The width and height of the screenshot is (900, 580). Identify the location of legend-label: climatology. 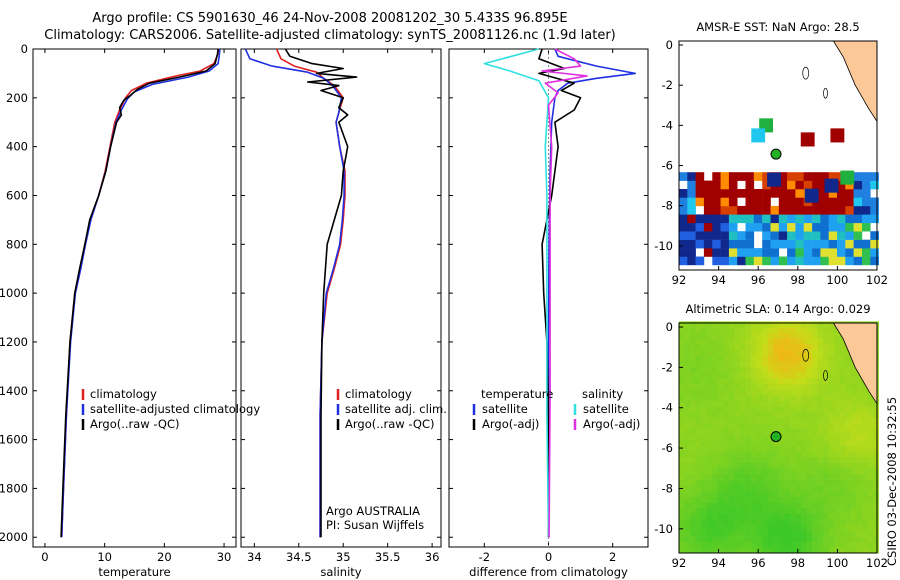
(378, 394).